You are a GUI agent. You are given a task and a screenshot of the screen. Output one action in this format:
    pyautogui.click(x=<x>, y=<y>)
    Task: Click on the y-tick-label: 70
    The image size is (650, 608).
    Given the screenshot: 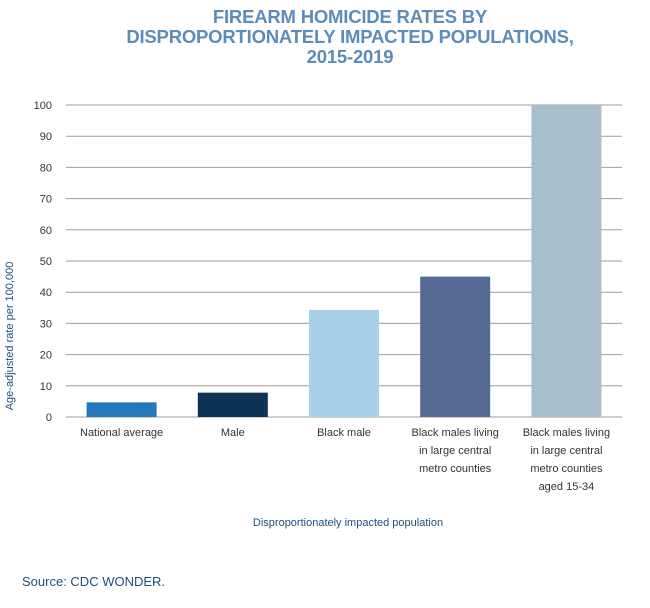 What is the action you would take?
    pyautogui.click(x=46, y=200)
    